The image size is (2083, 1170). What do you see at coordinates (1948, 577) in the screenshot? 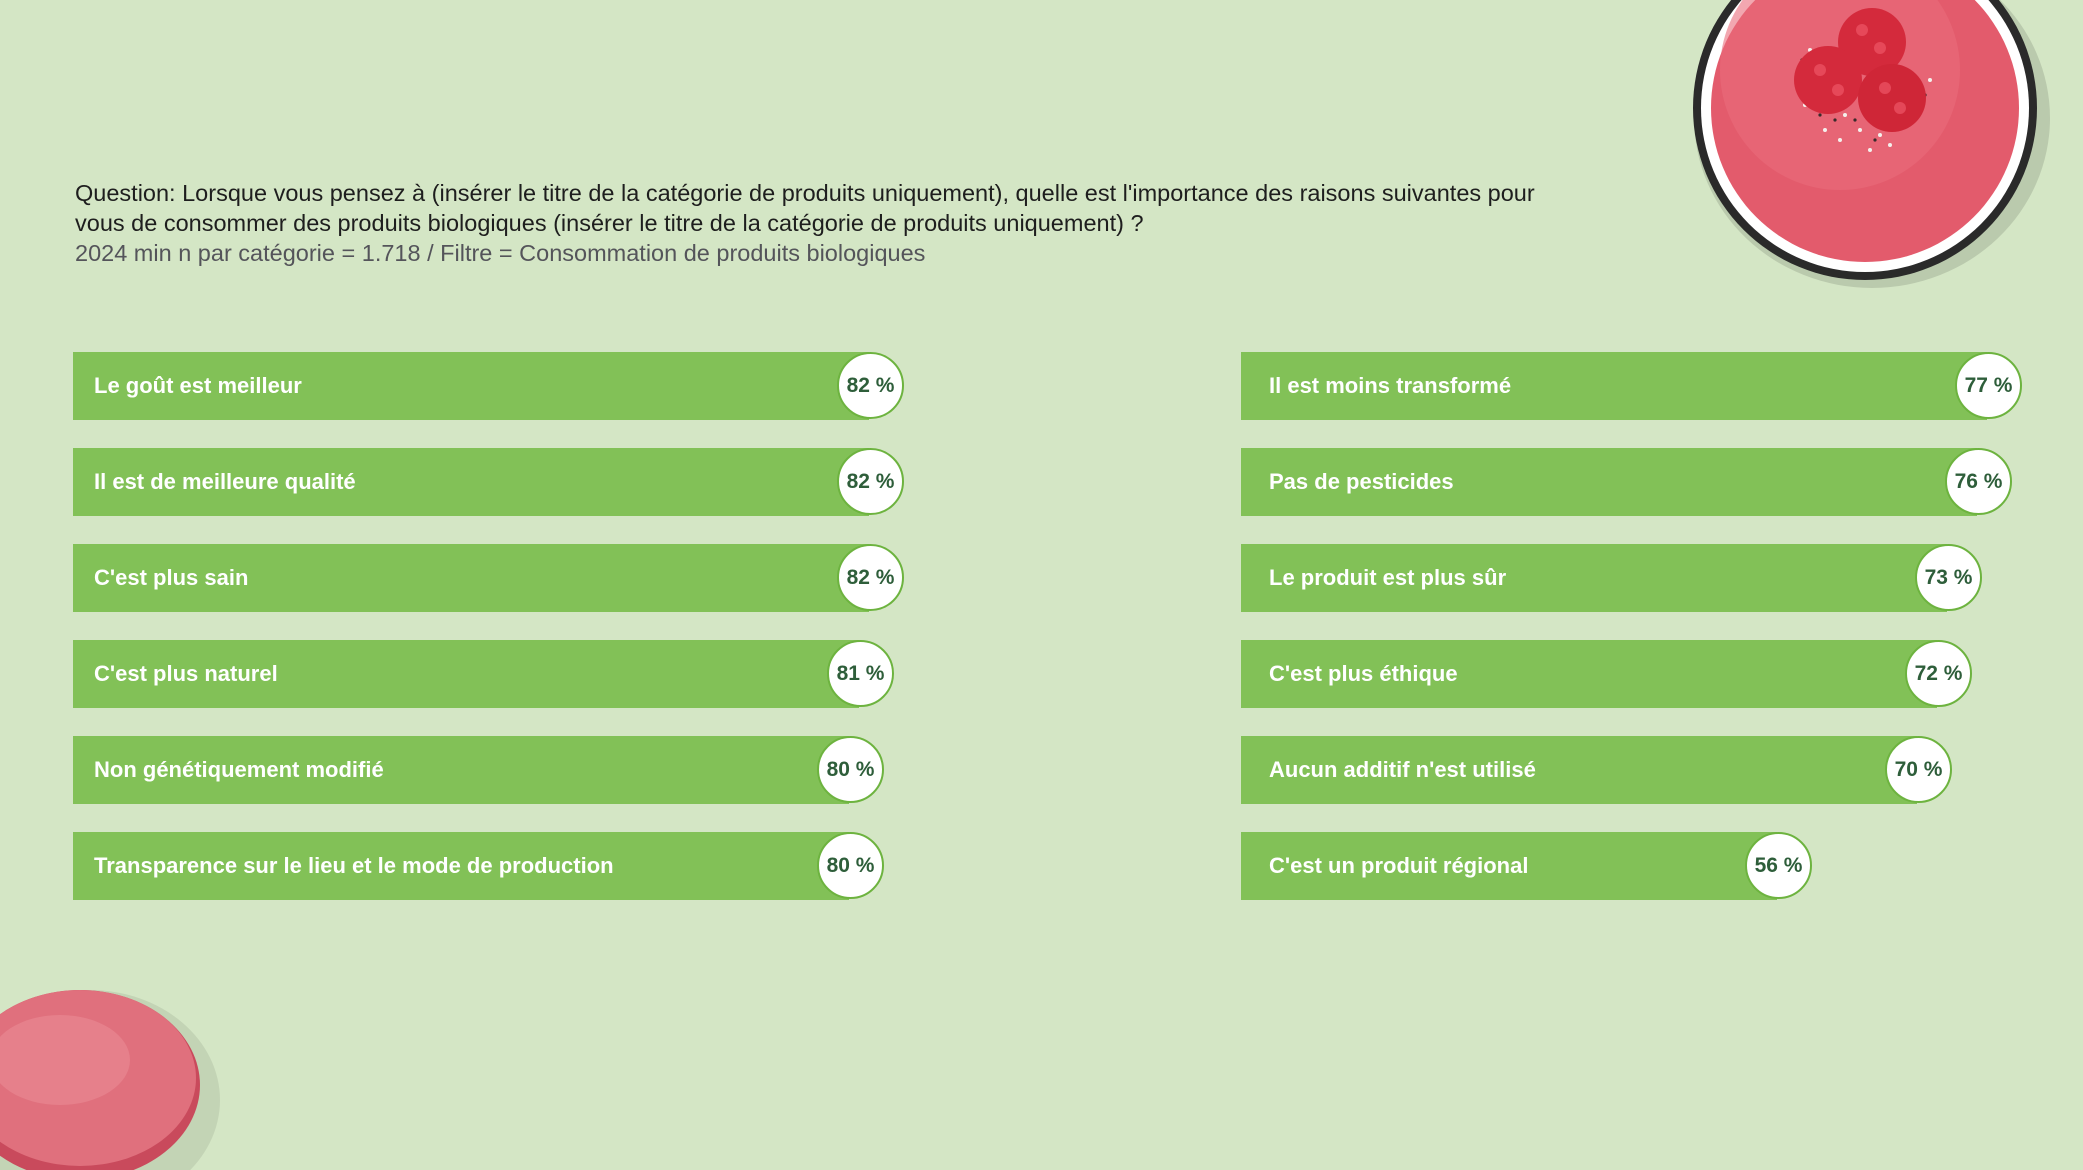
I see `bar-value-badge: 73 %` at bounding box center [1948, 577].